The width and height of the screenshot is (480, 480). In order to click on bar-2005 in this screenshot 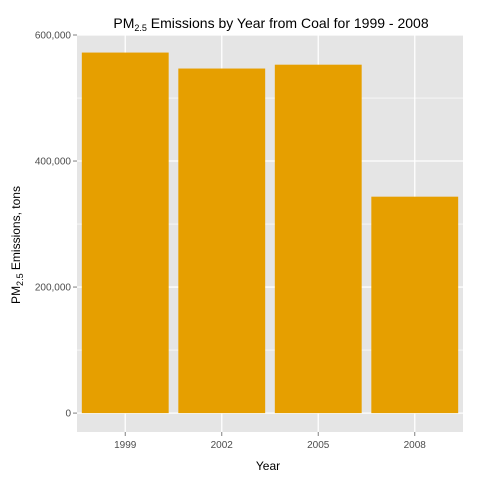, I will do `click(318, 239)`.